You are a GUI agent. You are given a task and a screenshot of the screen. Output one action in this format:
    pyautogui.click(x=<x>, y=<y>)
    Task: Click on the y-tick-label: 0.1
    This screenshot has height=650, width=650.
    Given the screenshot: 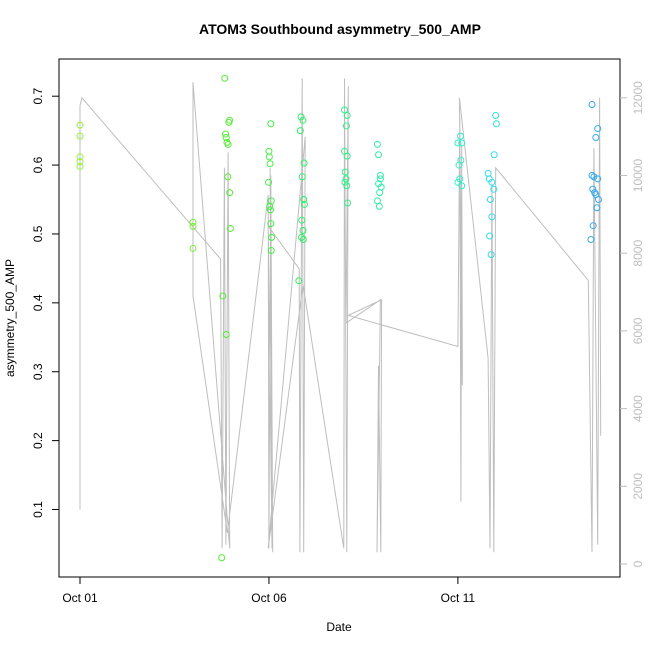 What is the action you would take?
    pyautogui.click(x=38, y=509)
    